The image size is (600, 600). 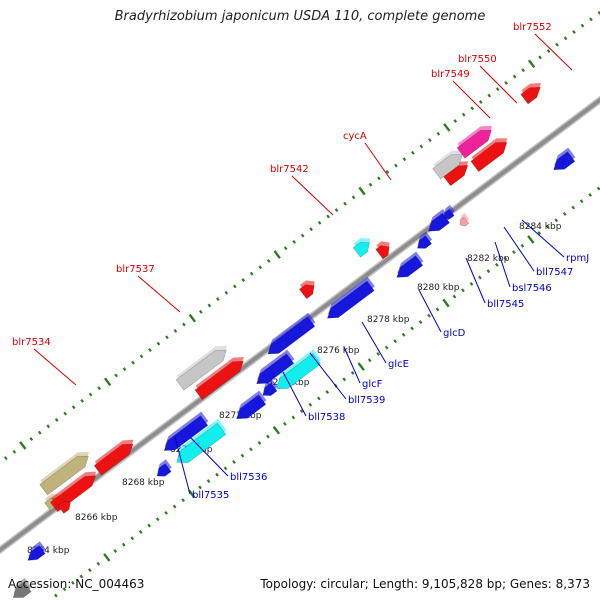 What do you see at coordinates (454, 333) in the screenshot?
I see `gene-label: glcD` at bounding box center [454, 333].